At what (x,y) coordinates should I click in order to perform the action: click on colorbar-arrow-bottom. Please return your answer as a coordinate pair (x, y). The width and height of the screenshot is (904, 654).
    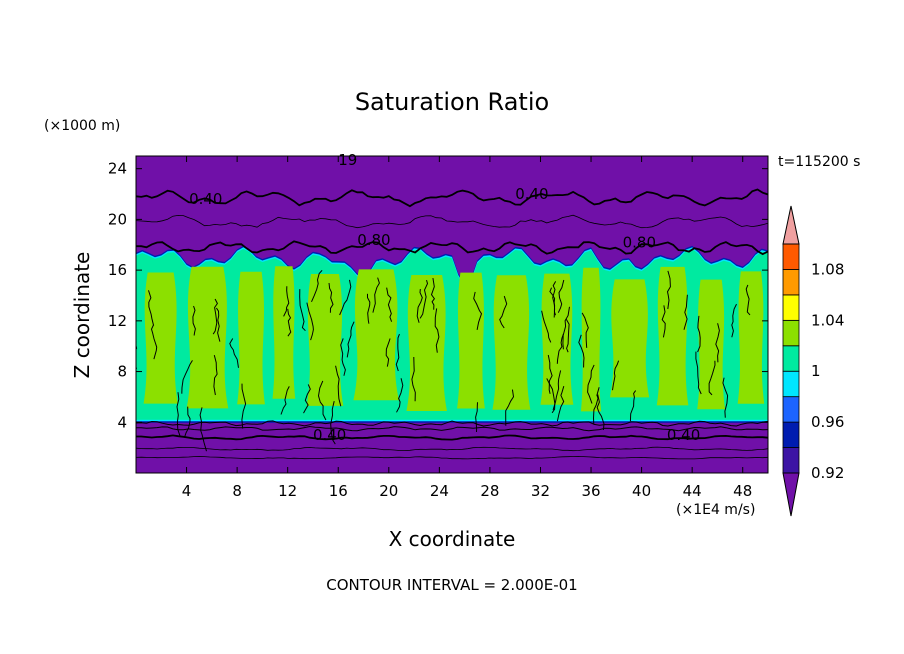
    Looking at the image, I should click on (791, 494).